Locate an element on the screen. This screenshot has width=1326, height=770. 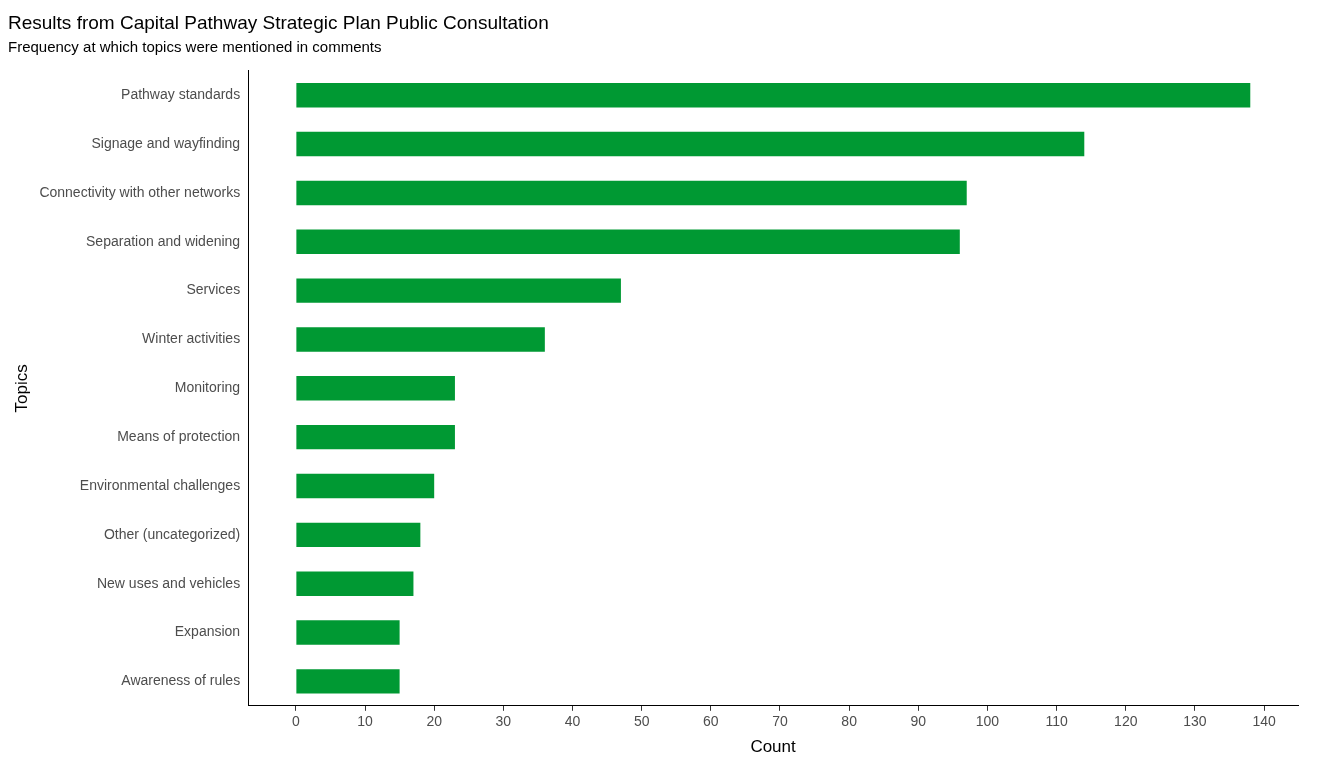
chart-subtitle: Frequency at which topics were mentioned in comments is located at coordinates (195, 46).